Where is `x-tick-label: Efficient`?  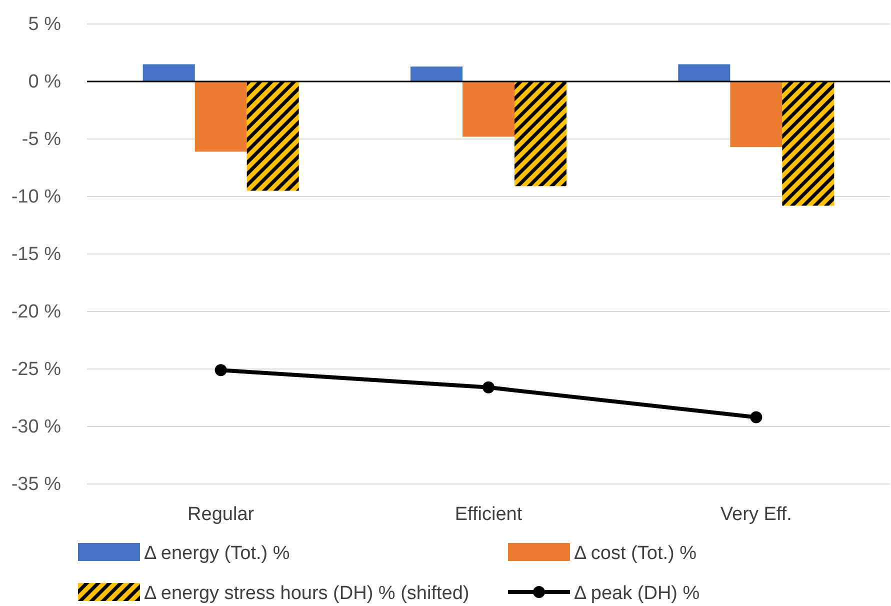 x-tick-label: Efficient is located at coordinates (488, 514).